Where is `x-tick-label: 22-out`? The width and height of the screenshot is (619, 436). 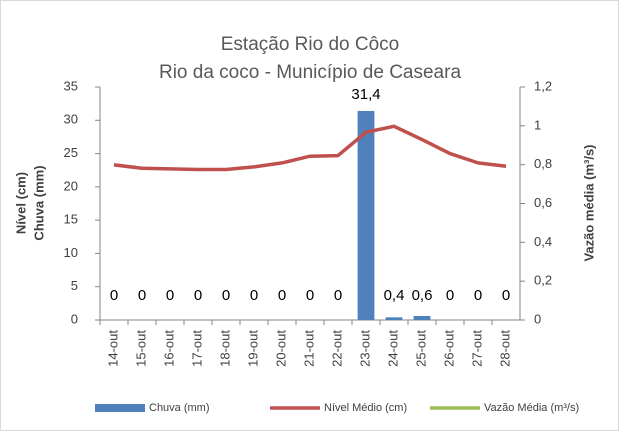 x-tick-label: 22-out is located at coordinates (336, 348).